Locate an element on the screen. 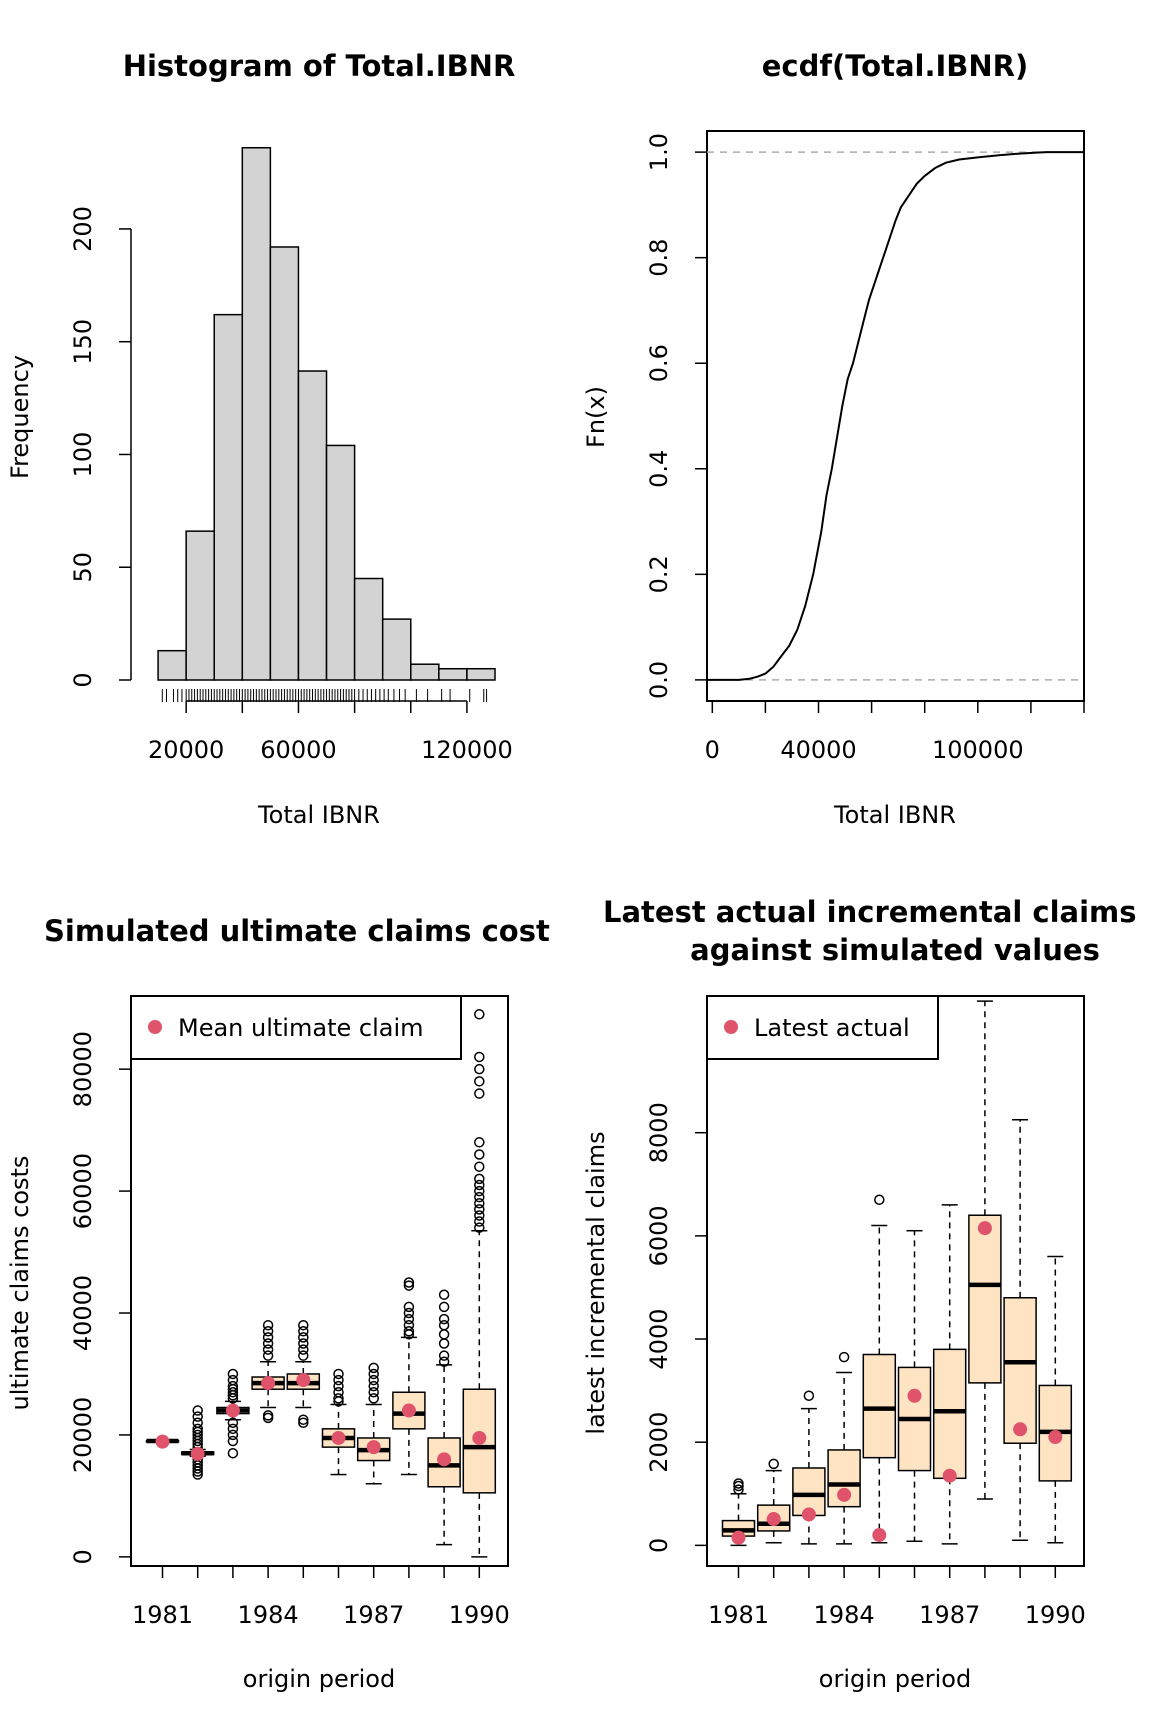  incremental-claims-legend: Latest actual is located at coordinates (822, 1027).